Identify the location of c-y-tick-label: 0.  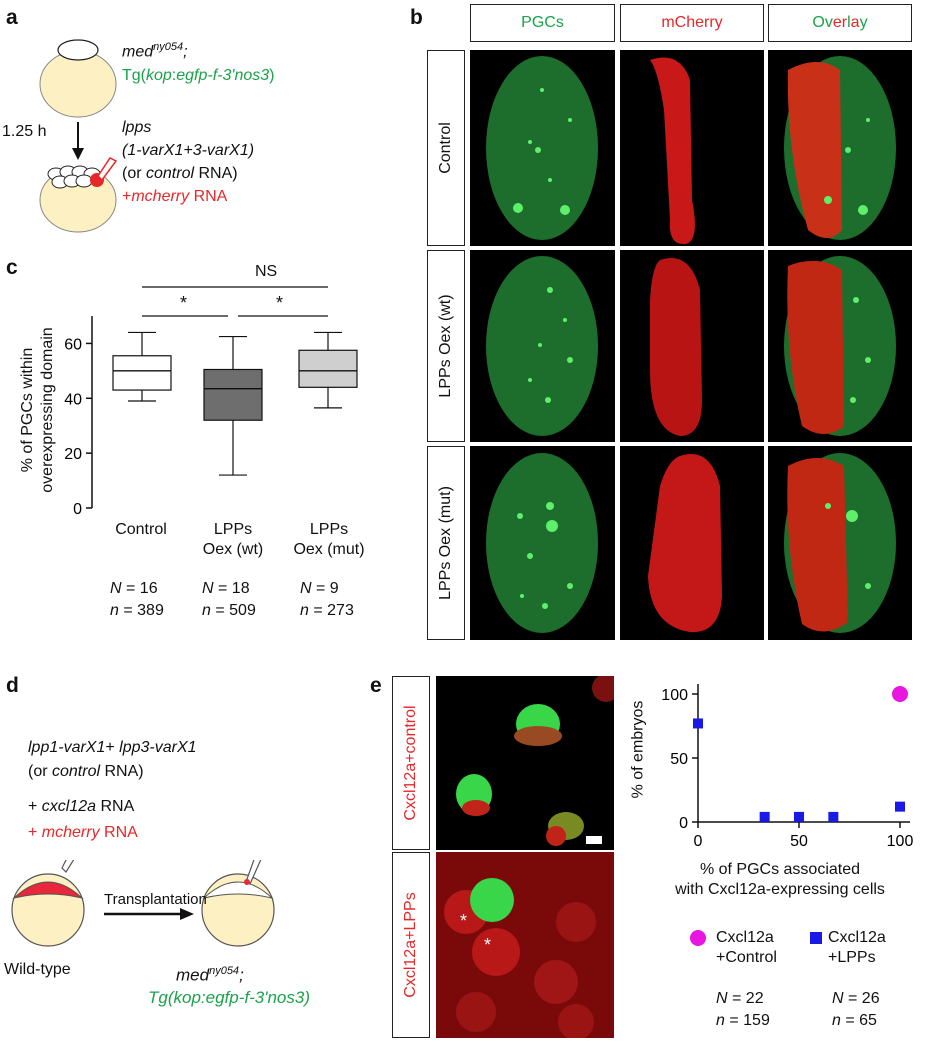
(77, 509).